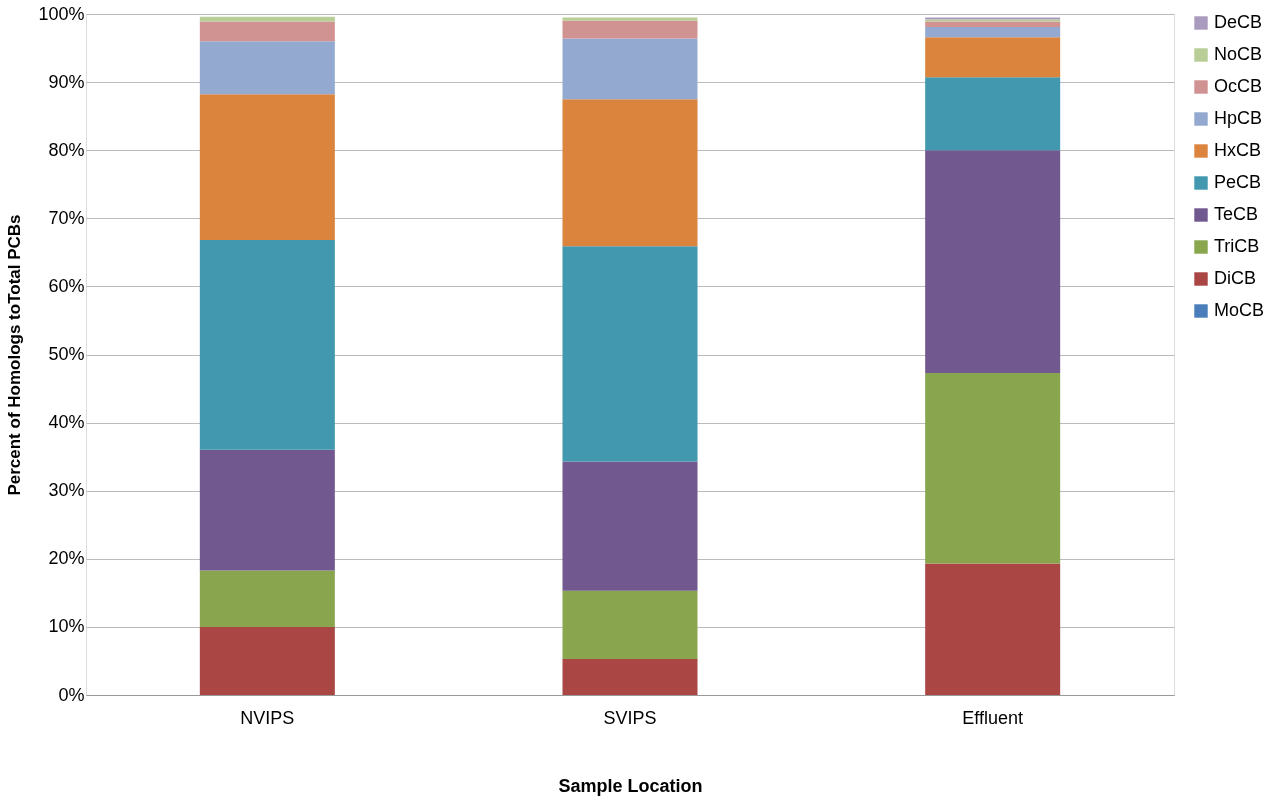 This screenshot has width=1283, height=806. What do you see at coordinates (630, 785) in the screenshot?
I see `x-axis-title: Sample Location` at bounding box center [630, 785].